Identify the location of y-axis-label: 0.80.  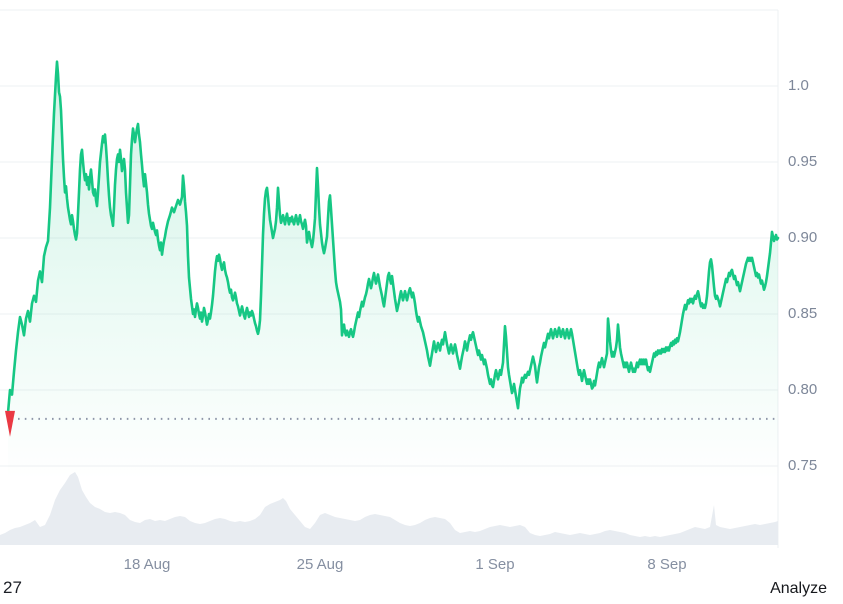
(803, 389).